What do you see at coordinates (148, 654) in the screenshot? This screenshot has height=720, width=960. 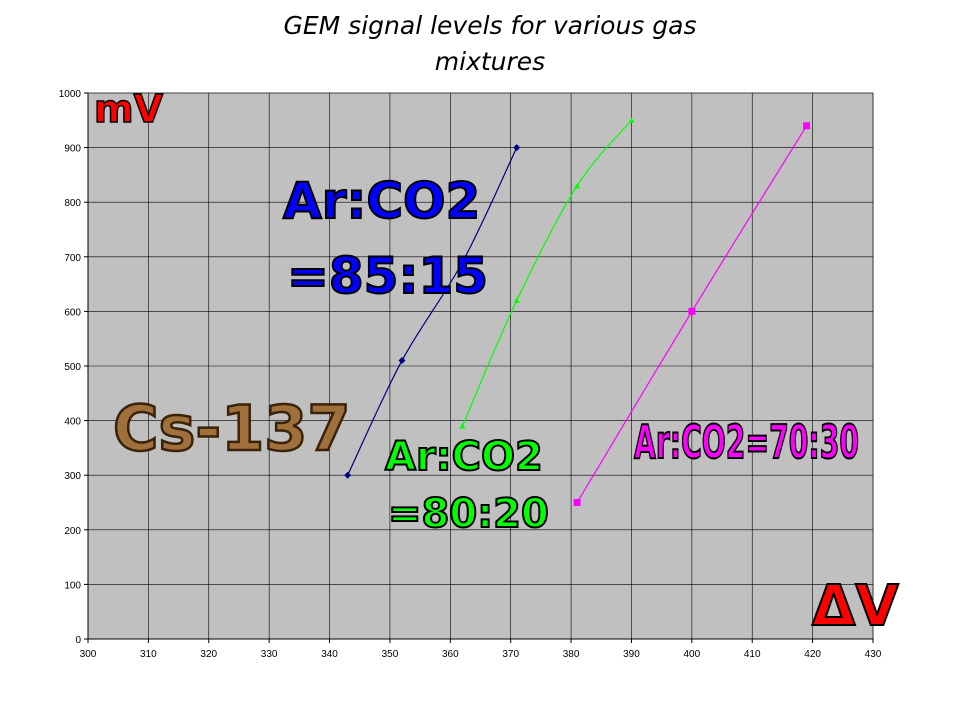 I see `x-tick-label: 310` at bounding box center [148, 654].